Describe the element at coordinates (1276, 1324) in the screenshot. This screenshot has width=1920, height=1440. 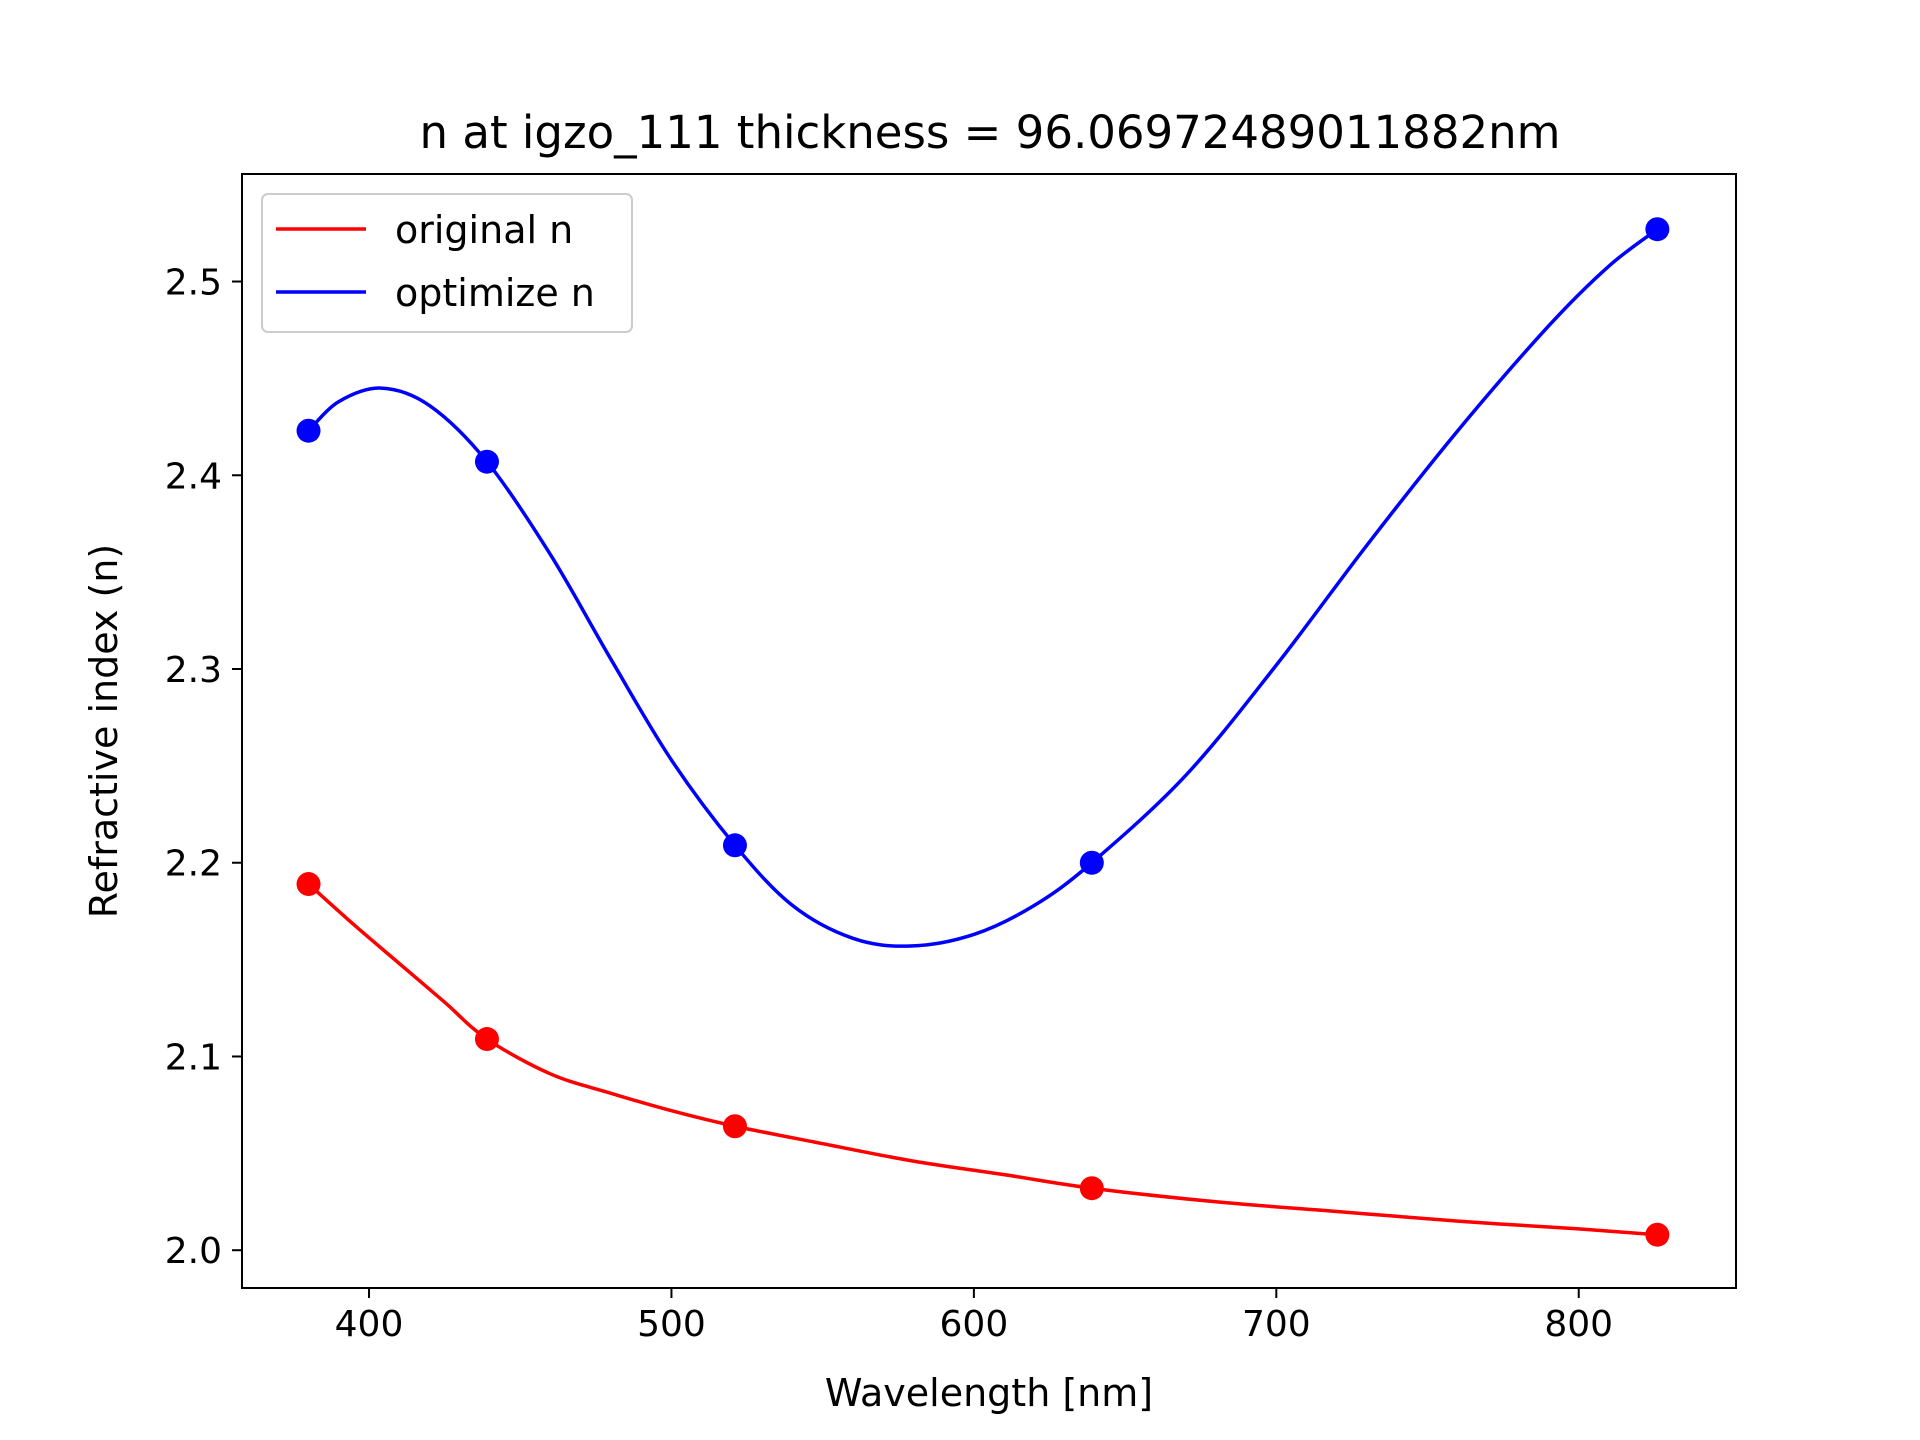
I see `x-tick-label: 700` at that location.